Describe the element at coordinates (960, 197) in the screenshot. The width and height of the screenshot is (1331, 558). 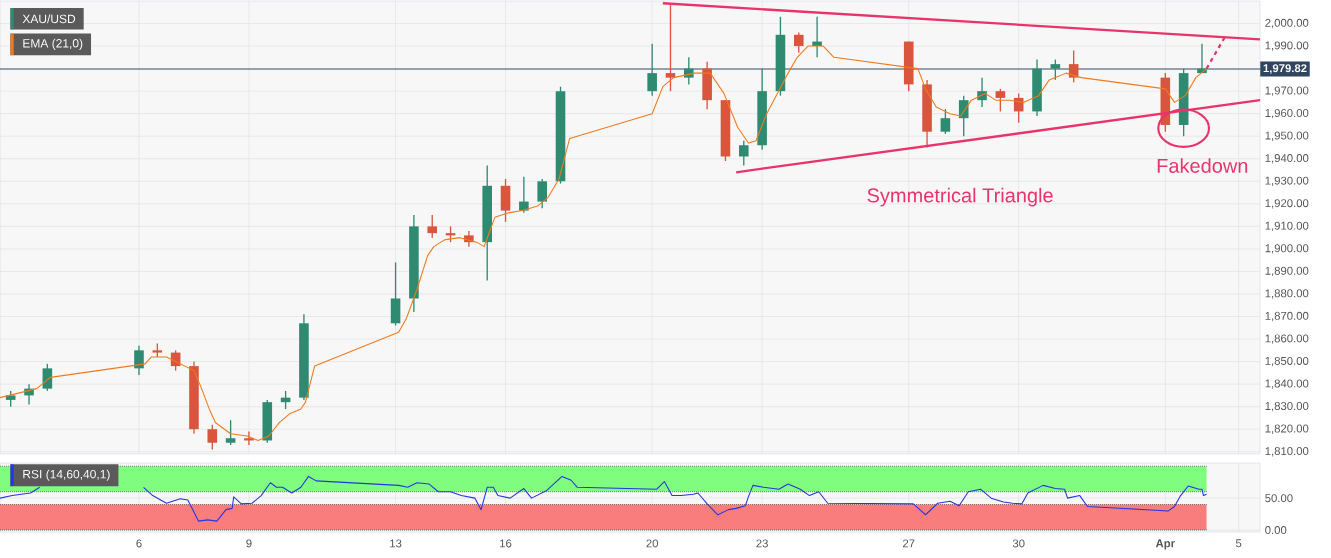
I see `annotation: Symmetrical Triangle` at that location.